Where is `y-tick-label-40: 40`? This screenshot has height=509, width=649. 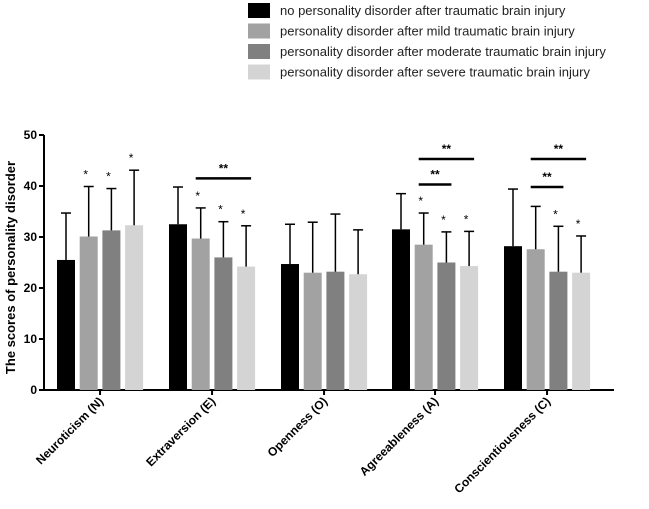 y-tick-label-40: 40 is located at coordinates (31, 186).